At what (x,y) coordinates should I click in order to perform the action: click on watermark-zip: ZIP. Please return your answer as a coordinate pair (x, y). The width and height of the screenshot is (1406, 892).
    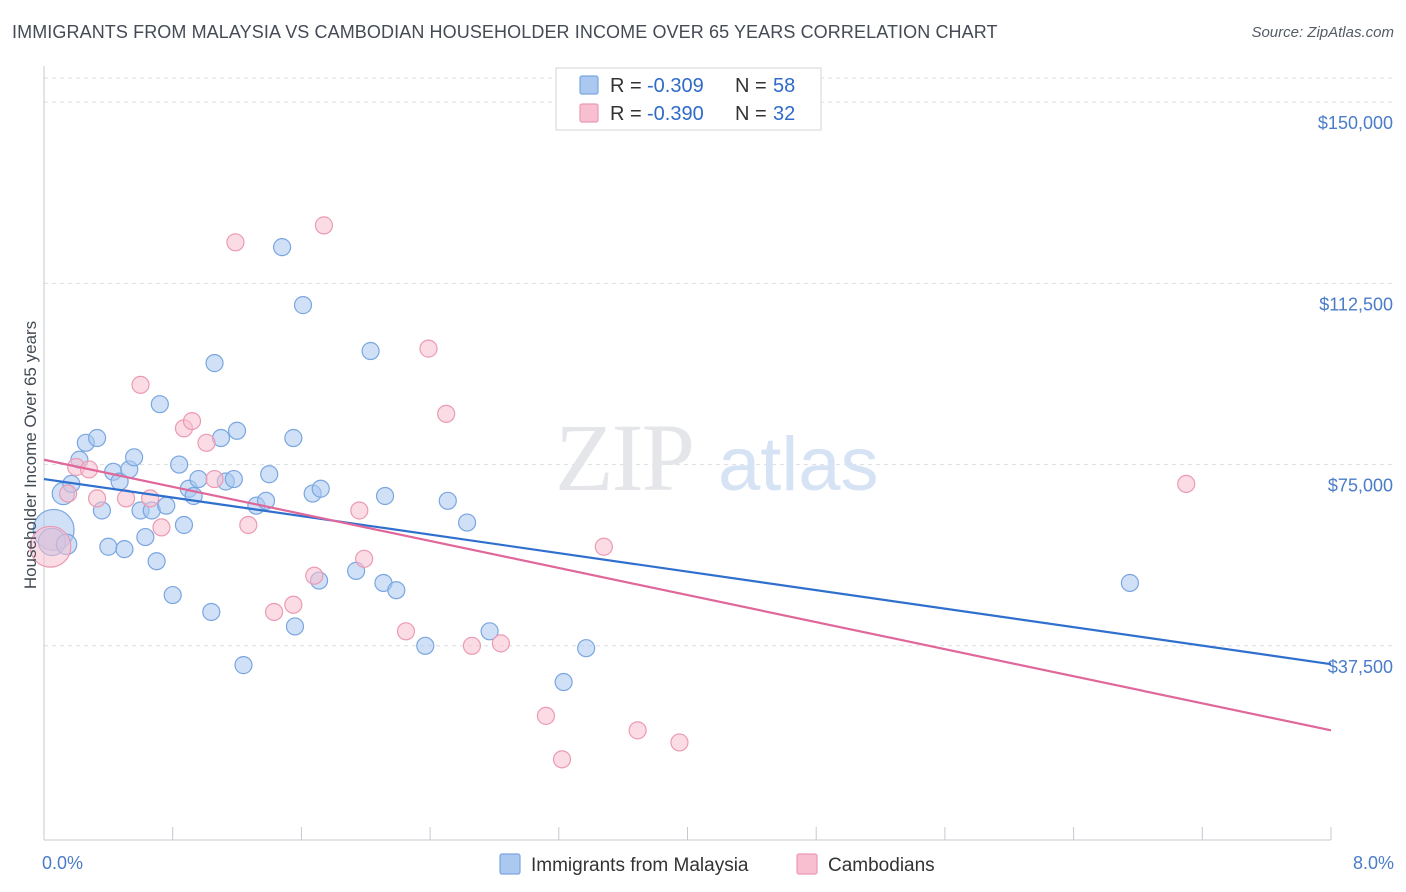
    Looking at the image, I should click on (624, 457).